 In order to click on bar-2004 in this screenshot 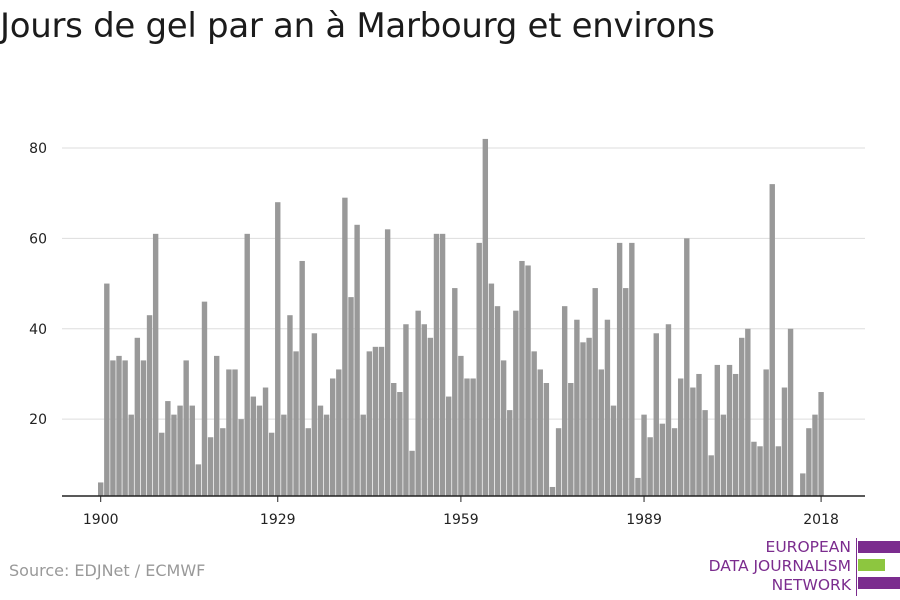, I will do `click(735, 434)`.